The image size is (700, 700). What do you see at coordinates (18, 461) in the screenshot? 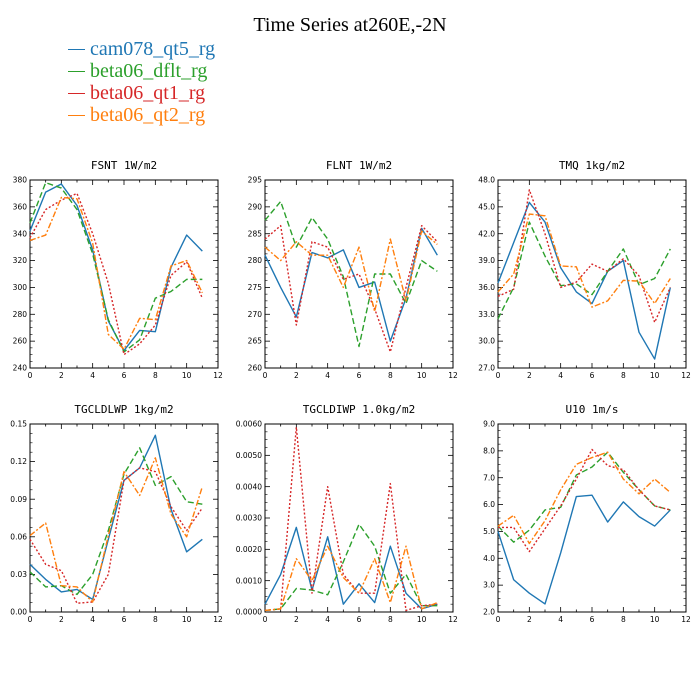
I see `y-tick-label: 0.12` at bounding box center [18, 461].